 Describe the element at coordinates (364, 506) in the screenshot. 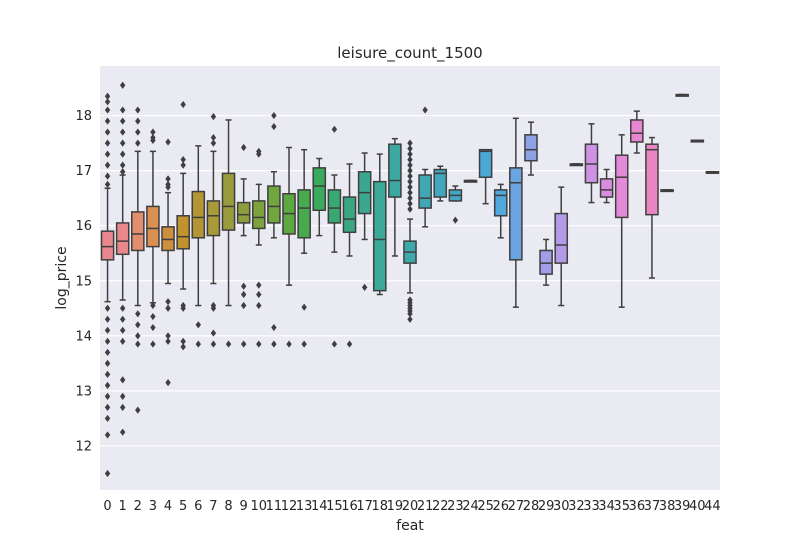

I see `x-tick-label: 17` at that location.